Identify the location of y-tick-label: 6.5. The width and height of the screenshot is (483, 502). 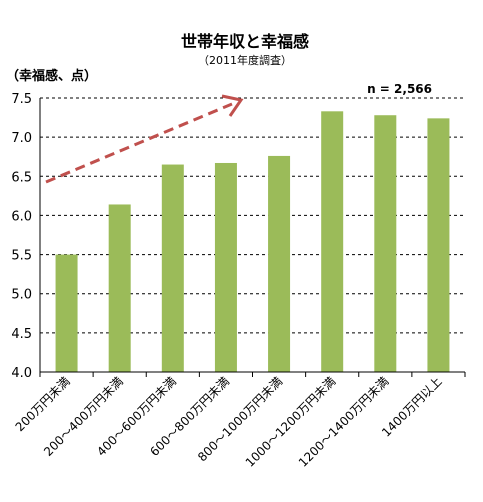
(21, 177).